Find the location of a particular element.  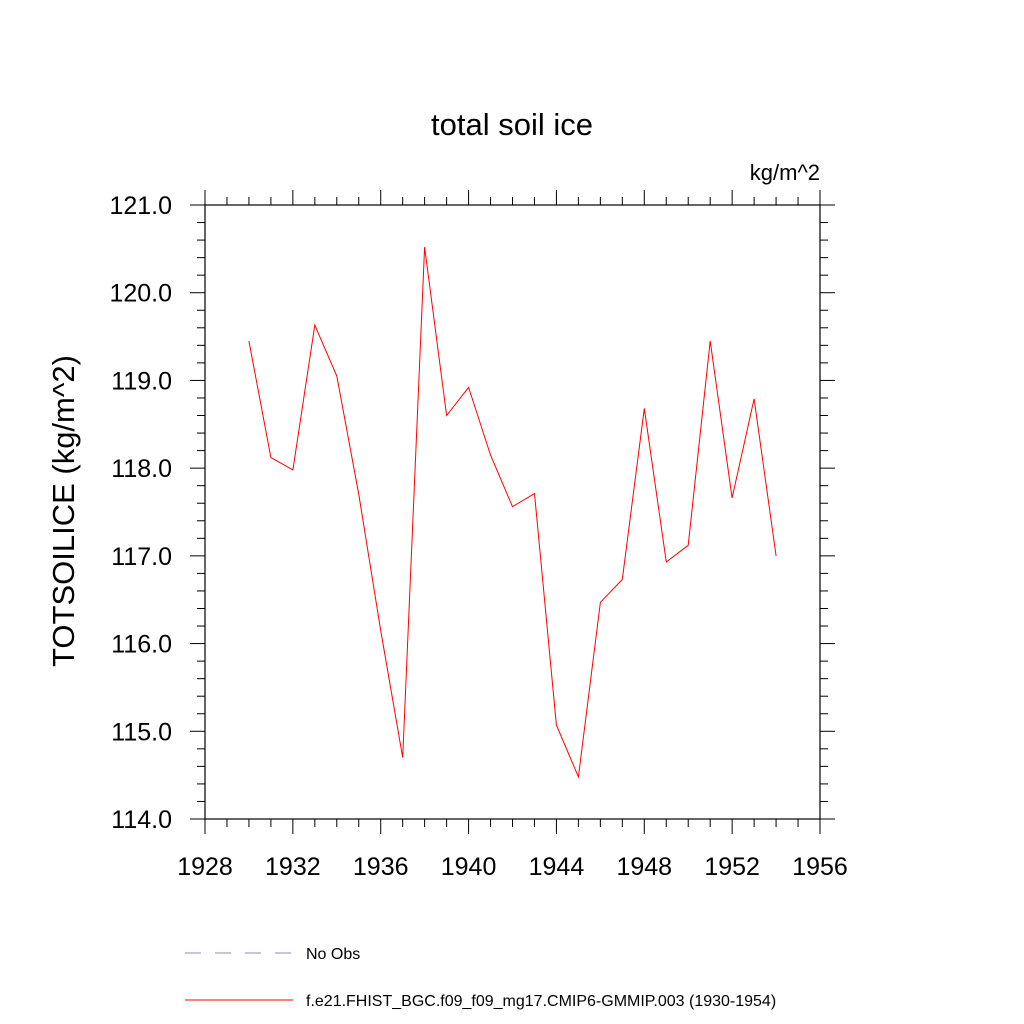

x-tick-label: 1944 is located at coordinates (557, 867).